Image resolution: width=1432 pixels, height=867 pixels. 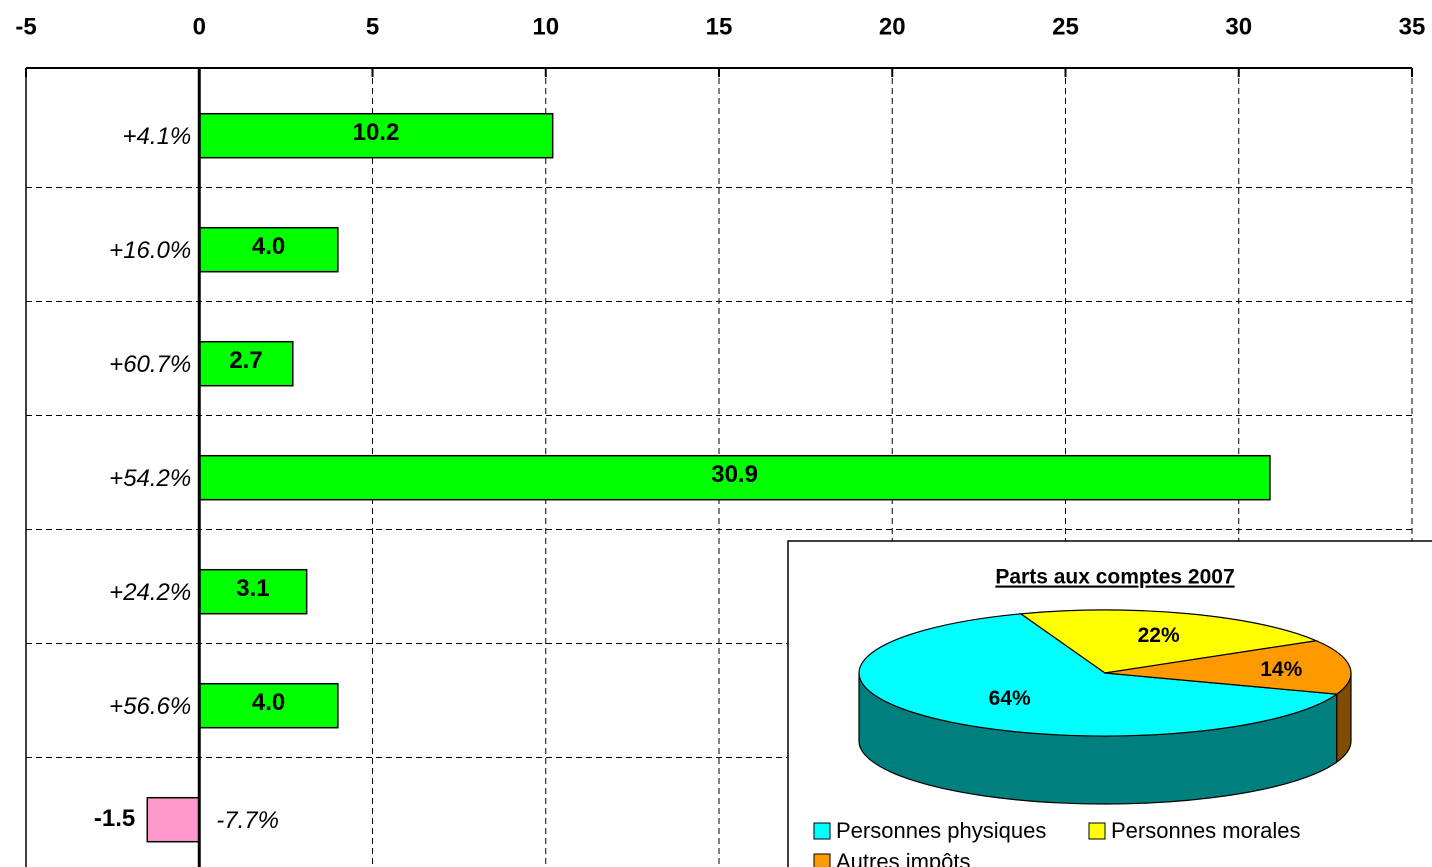 I want to click on x-tick-label: 15, so click(x=719, y=26).